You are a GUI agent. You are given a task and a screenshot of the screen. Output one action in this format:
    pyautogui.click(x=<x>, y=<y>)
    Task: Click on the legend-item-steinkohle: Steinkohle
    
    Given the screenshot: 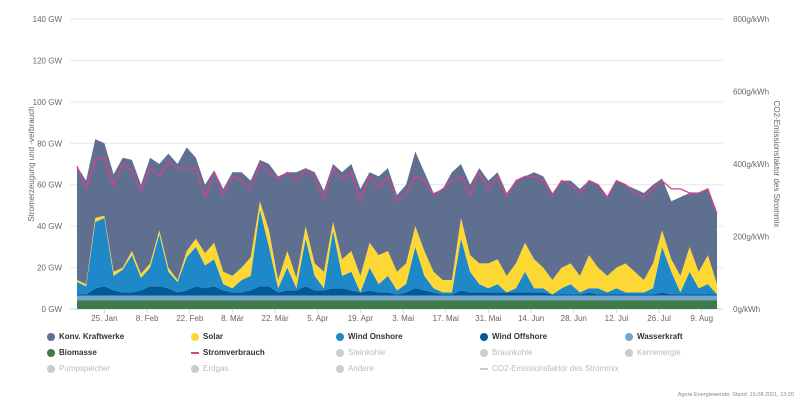 What is the action you would take?
    pyautogui.click(x=360, y=352)
    